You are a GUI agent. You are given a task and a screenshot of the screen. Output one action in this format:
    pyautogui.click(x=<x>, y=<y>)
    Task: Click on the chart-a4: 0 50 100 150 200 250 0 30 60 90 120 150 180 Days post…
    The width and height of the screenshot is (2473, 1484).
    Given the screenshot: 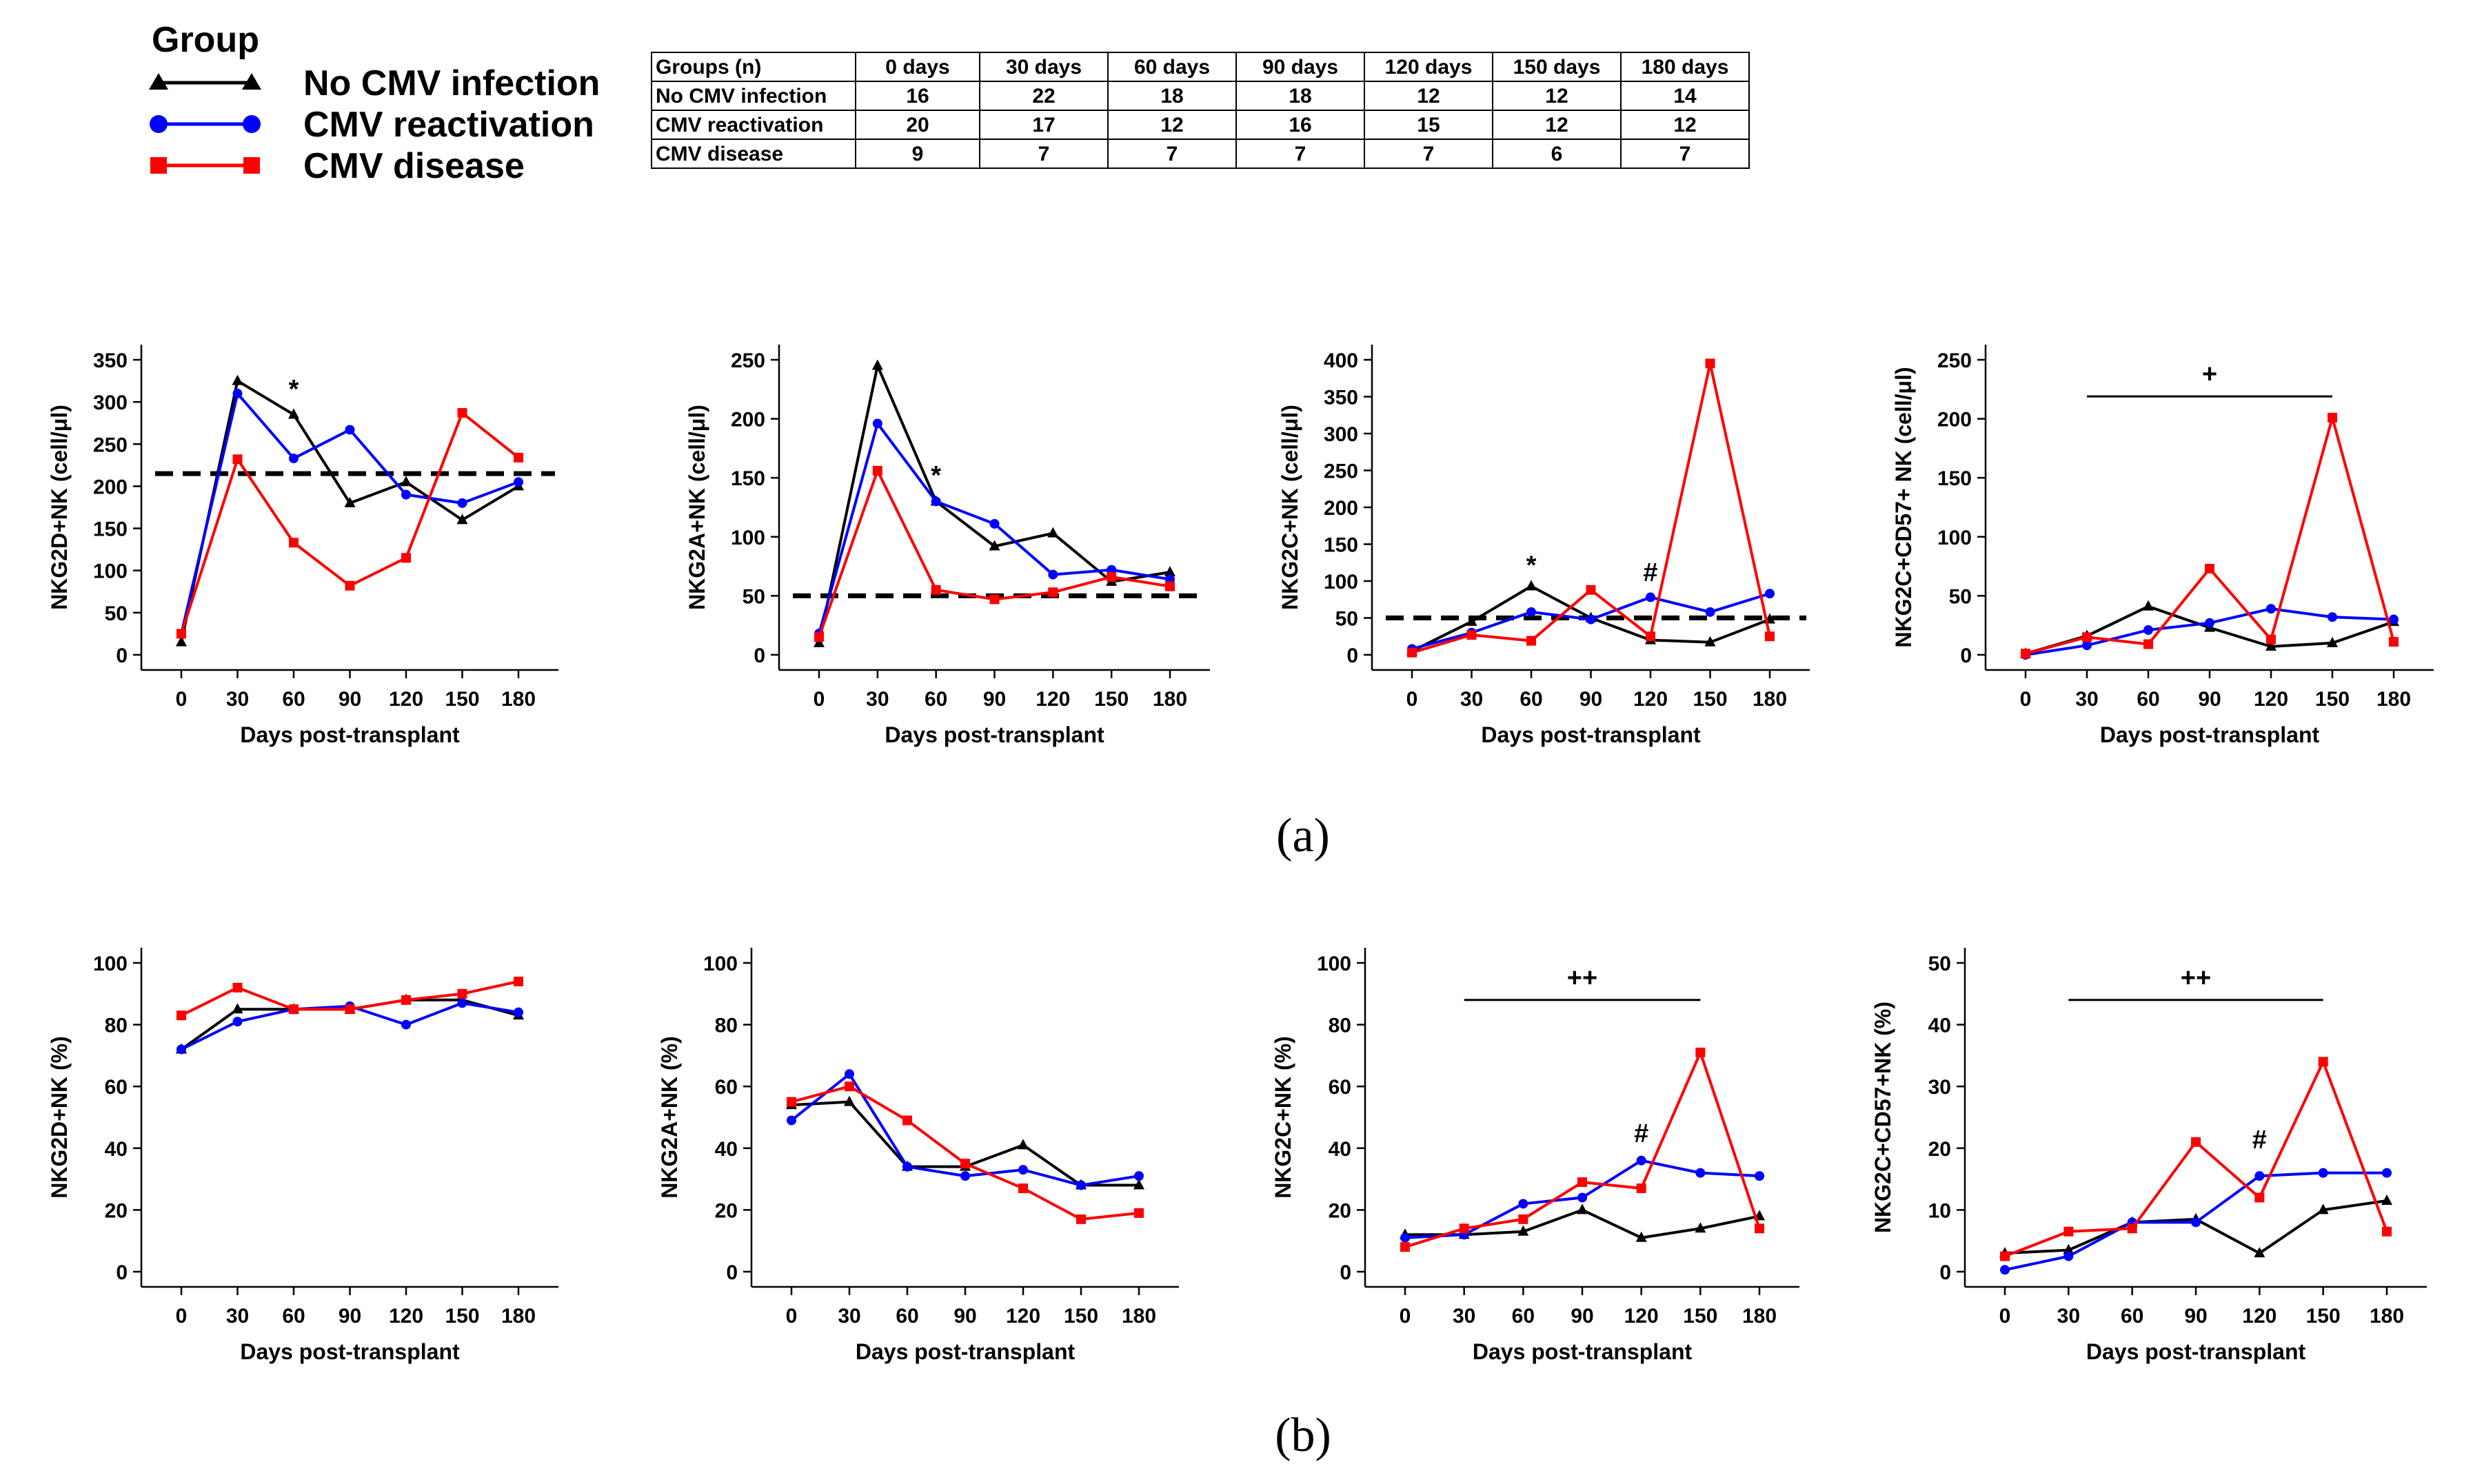 What is the action you would take?
    pyautogui.click(x=2162, y=546)
    